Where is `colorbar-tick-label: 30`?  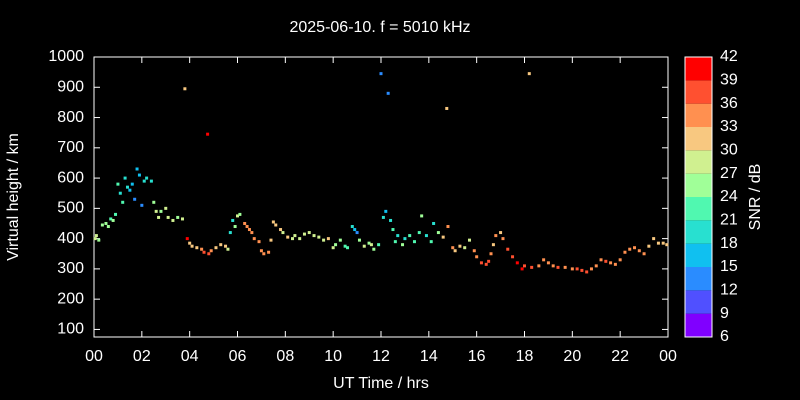 colorbar-tick-label: 30 is located at coordinates (729, 150).